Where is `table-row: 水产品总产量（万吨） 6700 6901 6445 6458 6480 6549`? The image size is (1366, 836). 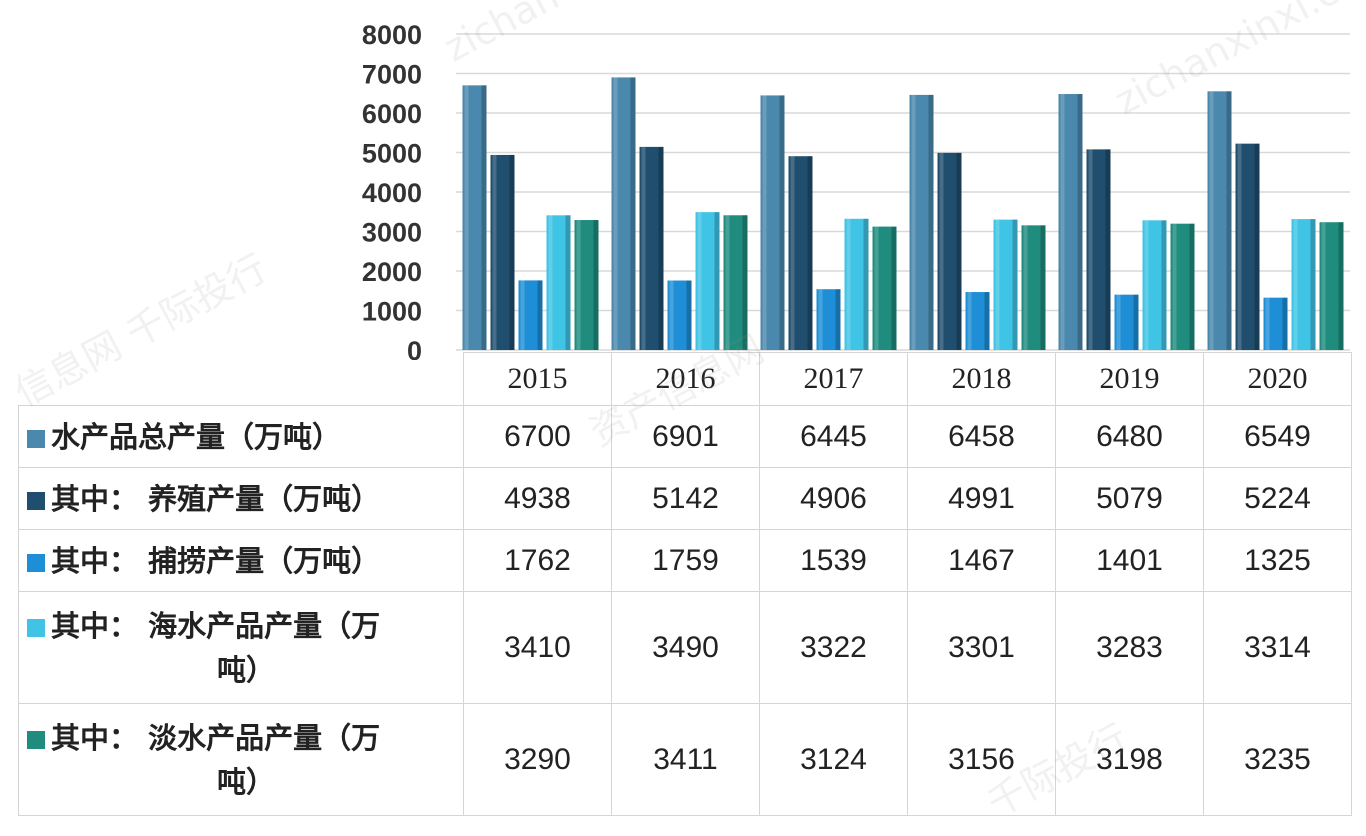
table-row: 水产品总产量（万吨） 6700 6901 6445 6458 6480 6549 is located at coordinates (685, 436).